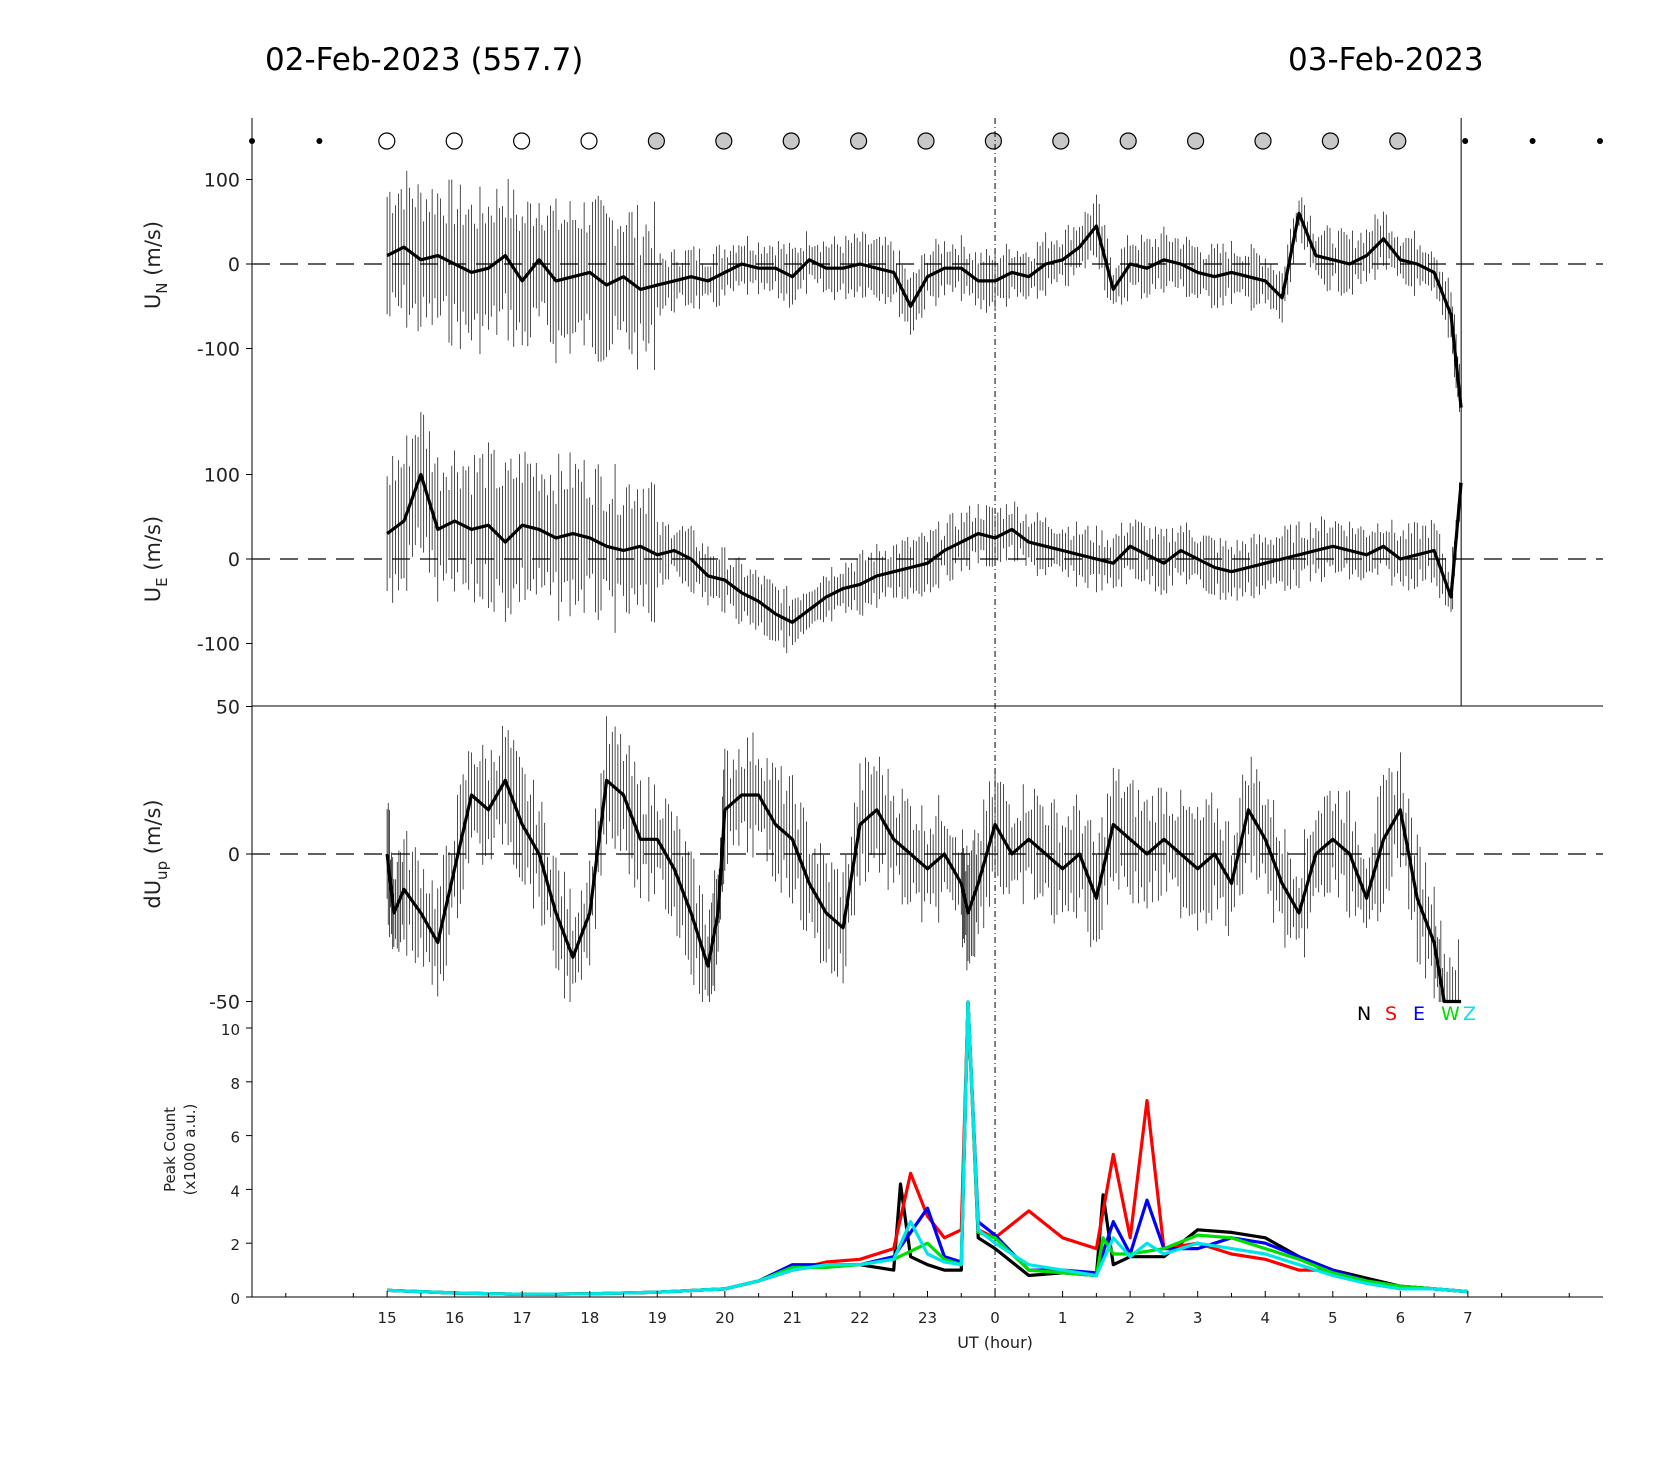 This screenshot has height=1458, width=1667. I want to click on x-tick-label: 17, so click(522, 1318).